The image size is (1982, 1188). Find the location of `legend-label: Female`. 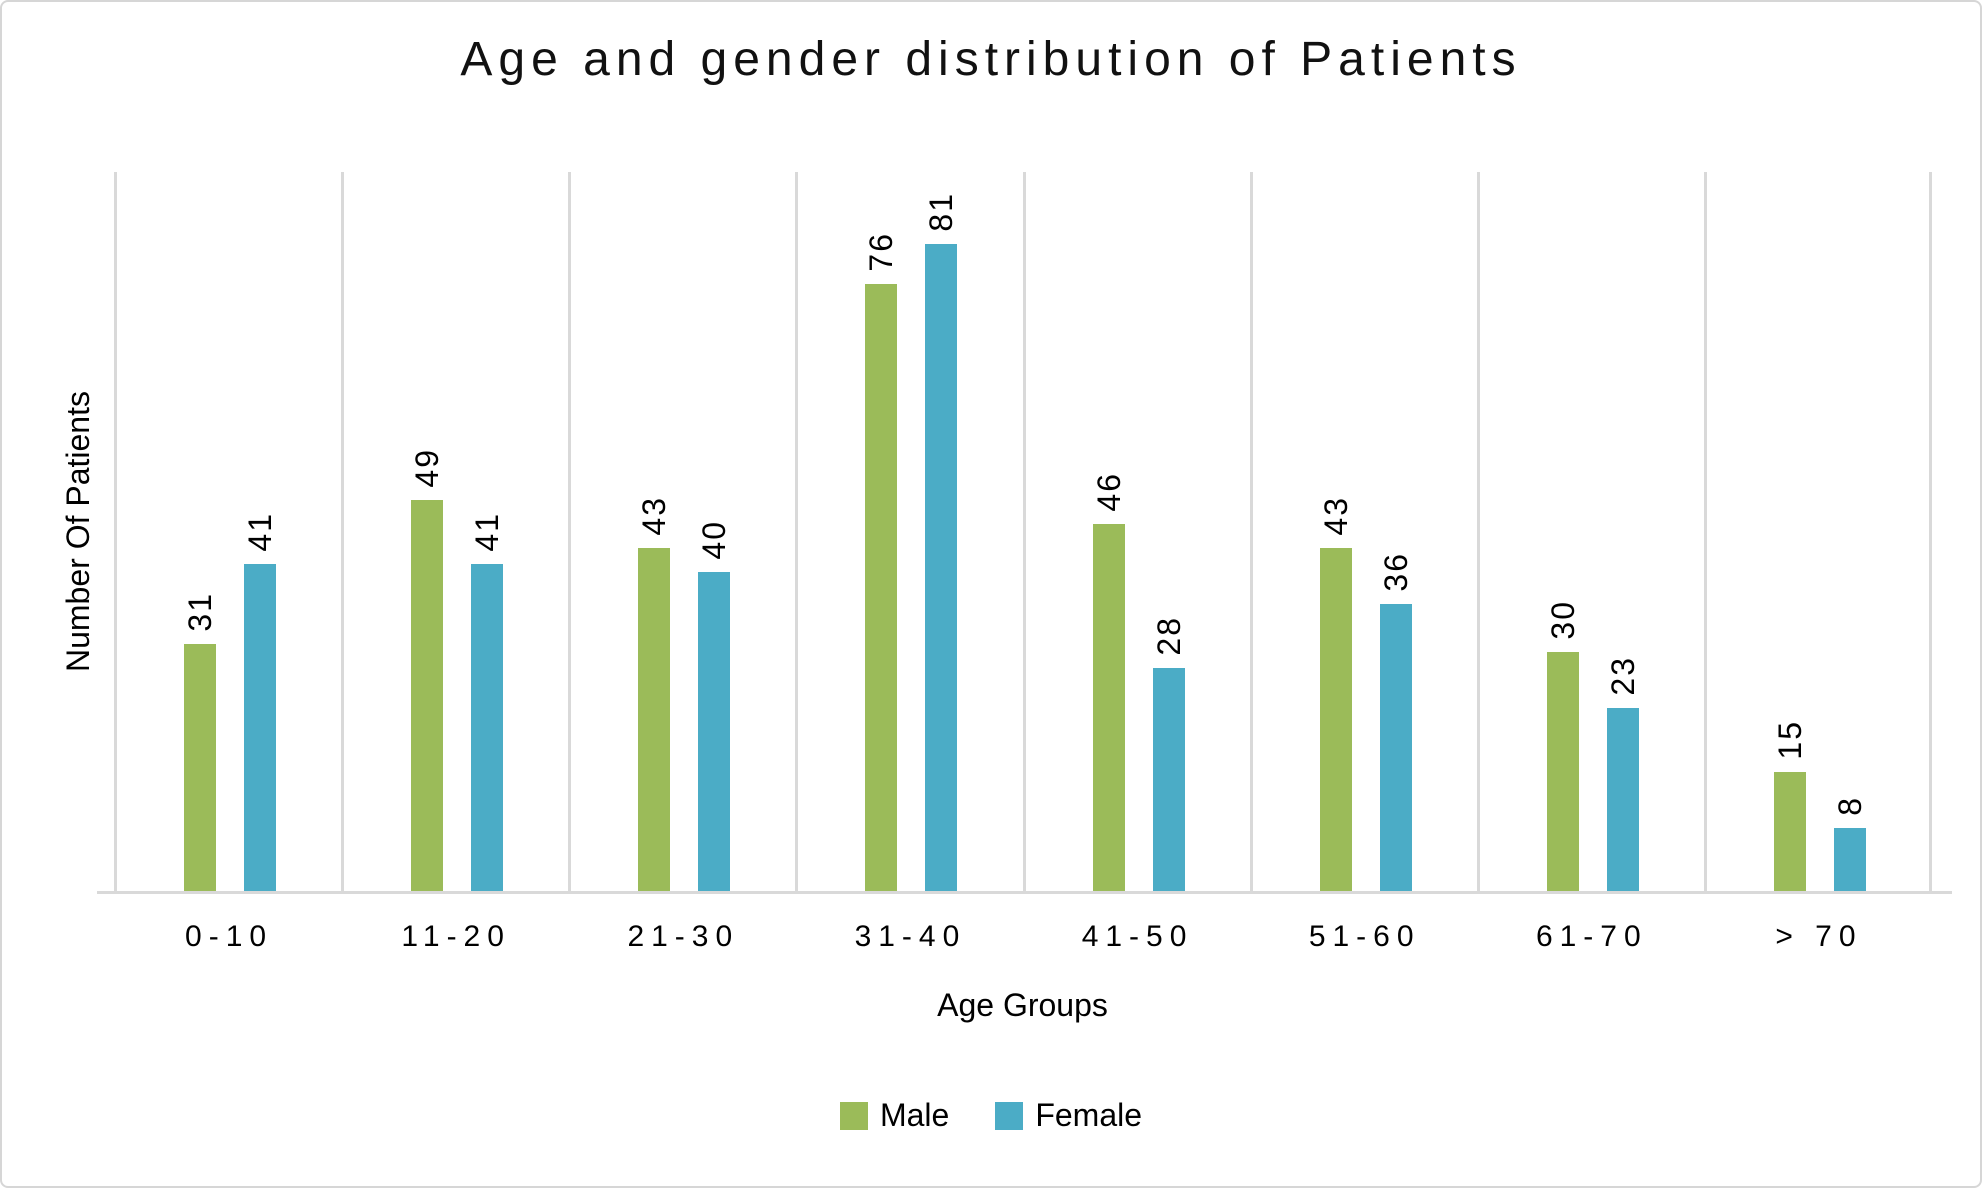

legend-label: Female is located at coordinates (1089, 1115).